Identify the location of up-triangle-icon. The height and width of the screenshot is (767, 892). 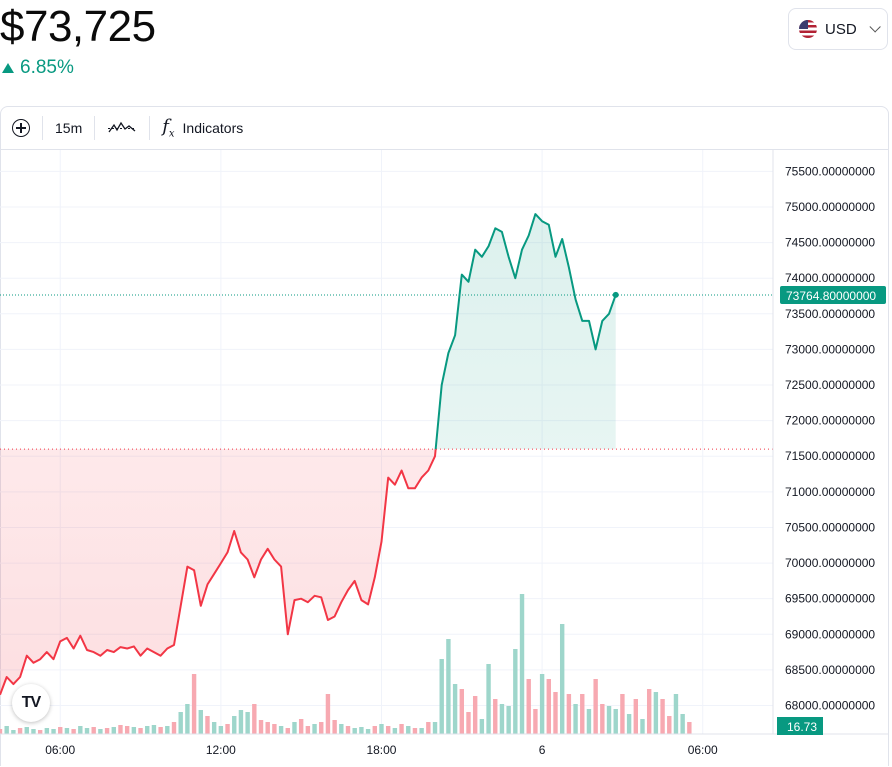
(8, 68).